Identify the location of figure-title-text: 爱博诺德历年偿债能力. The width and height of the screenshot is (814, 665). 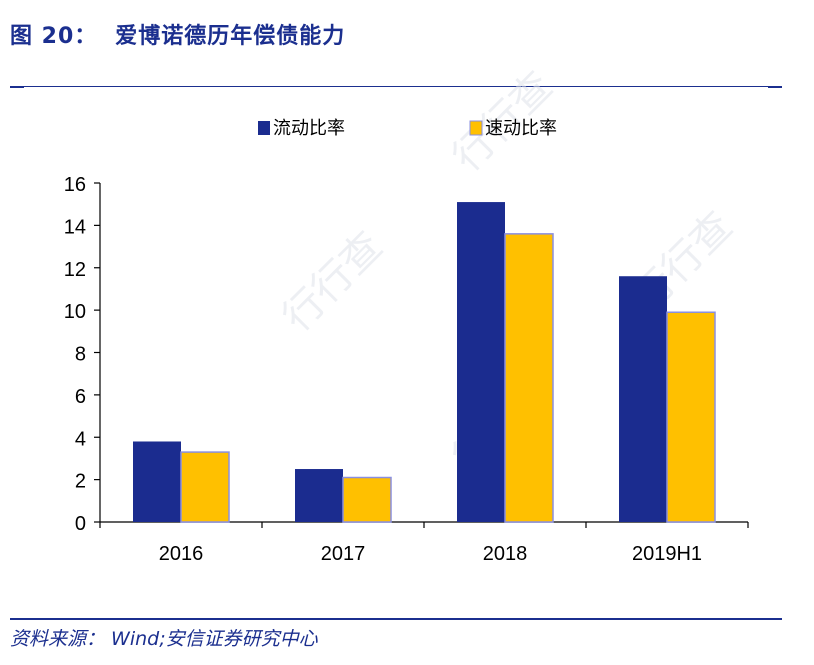
(230, 36).